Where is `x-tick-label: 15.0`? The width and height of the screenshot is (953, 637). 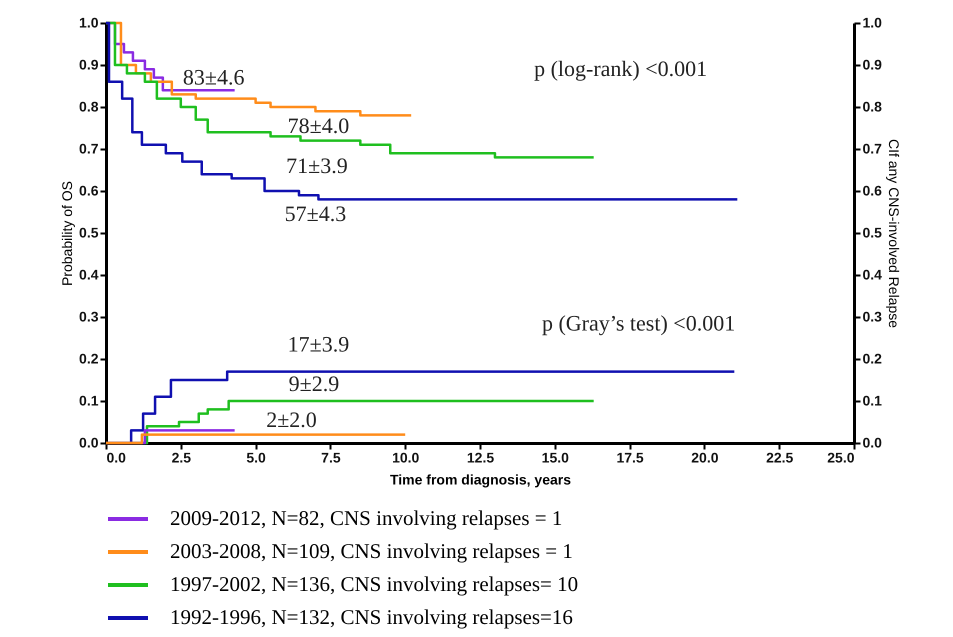
x-tick-label: 15.0 is located at coordinates (556, 458).